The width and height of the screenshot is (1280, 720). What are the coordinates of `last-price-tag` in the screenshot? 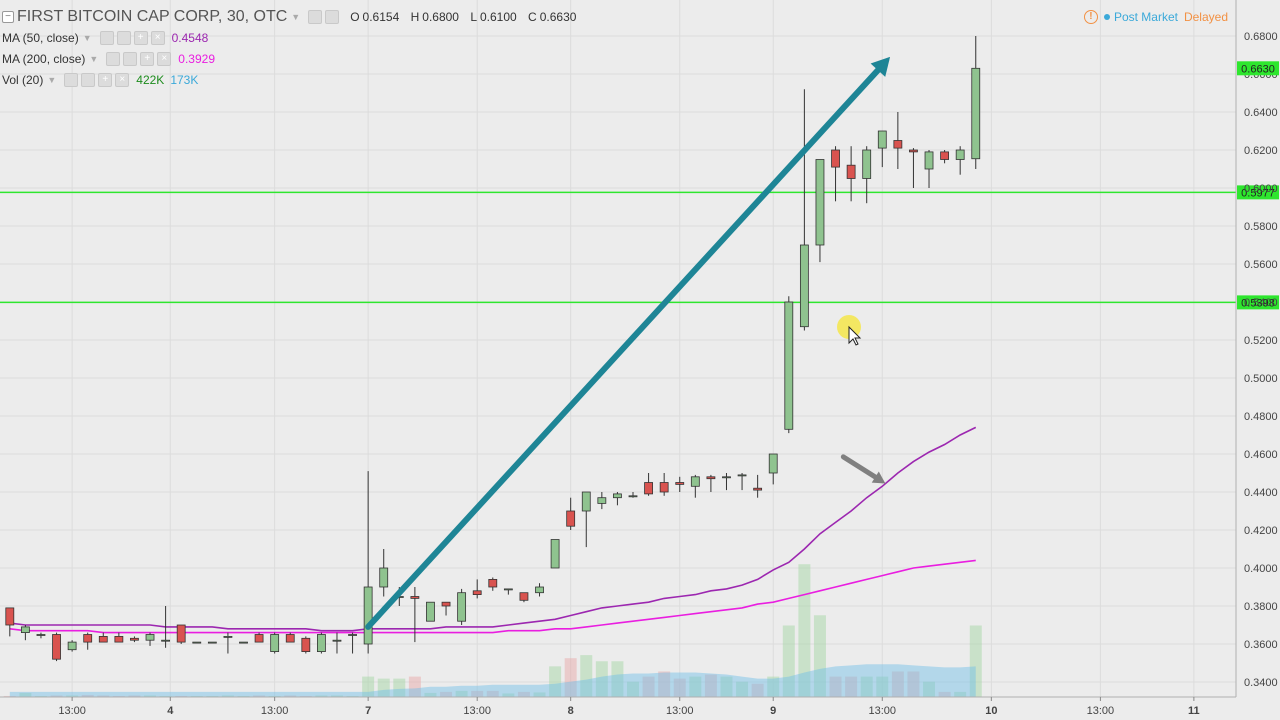 It's located at (1258, 68).